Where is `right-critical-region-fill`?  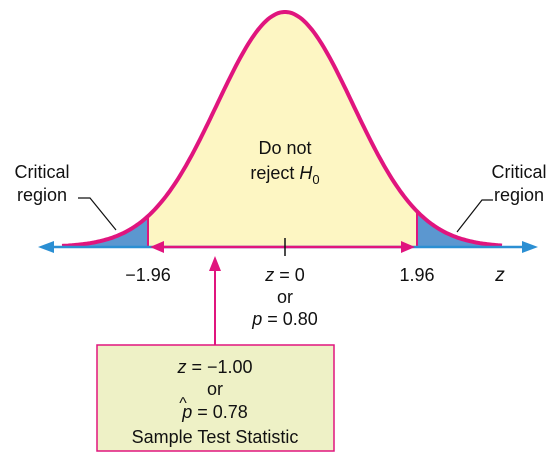 right-critical-region-fill is located at coordinates (459, 229).